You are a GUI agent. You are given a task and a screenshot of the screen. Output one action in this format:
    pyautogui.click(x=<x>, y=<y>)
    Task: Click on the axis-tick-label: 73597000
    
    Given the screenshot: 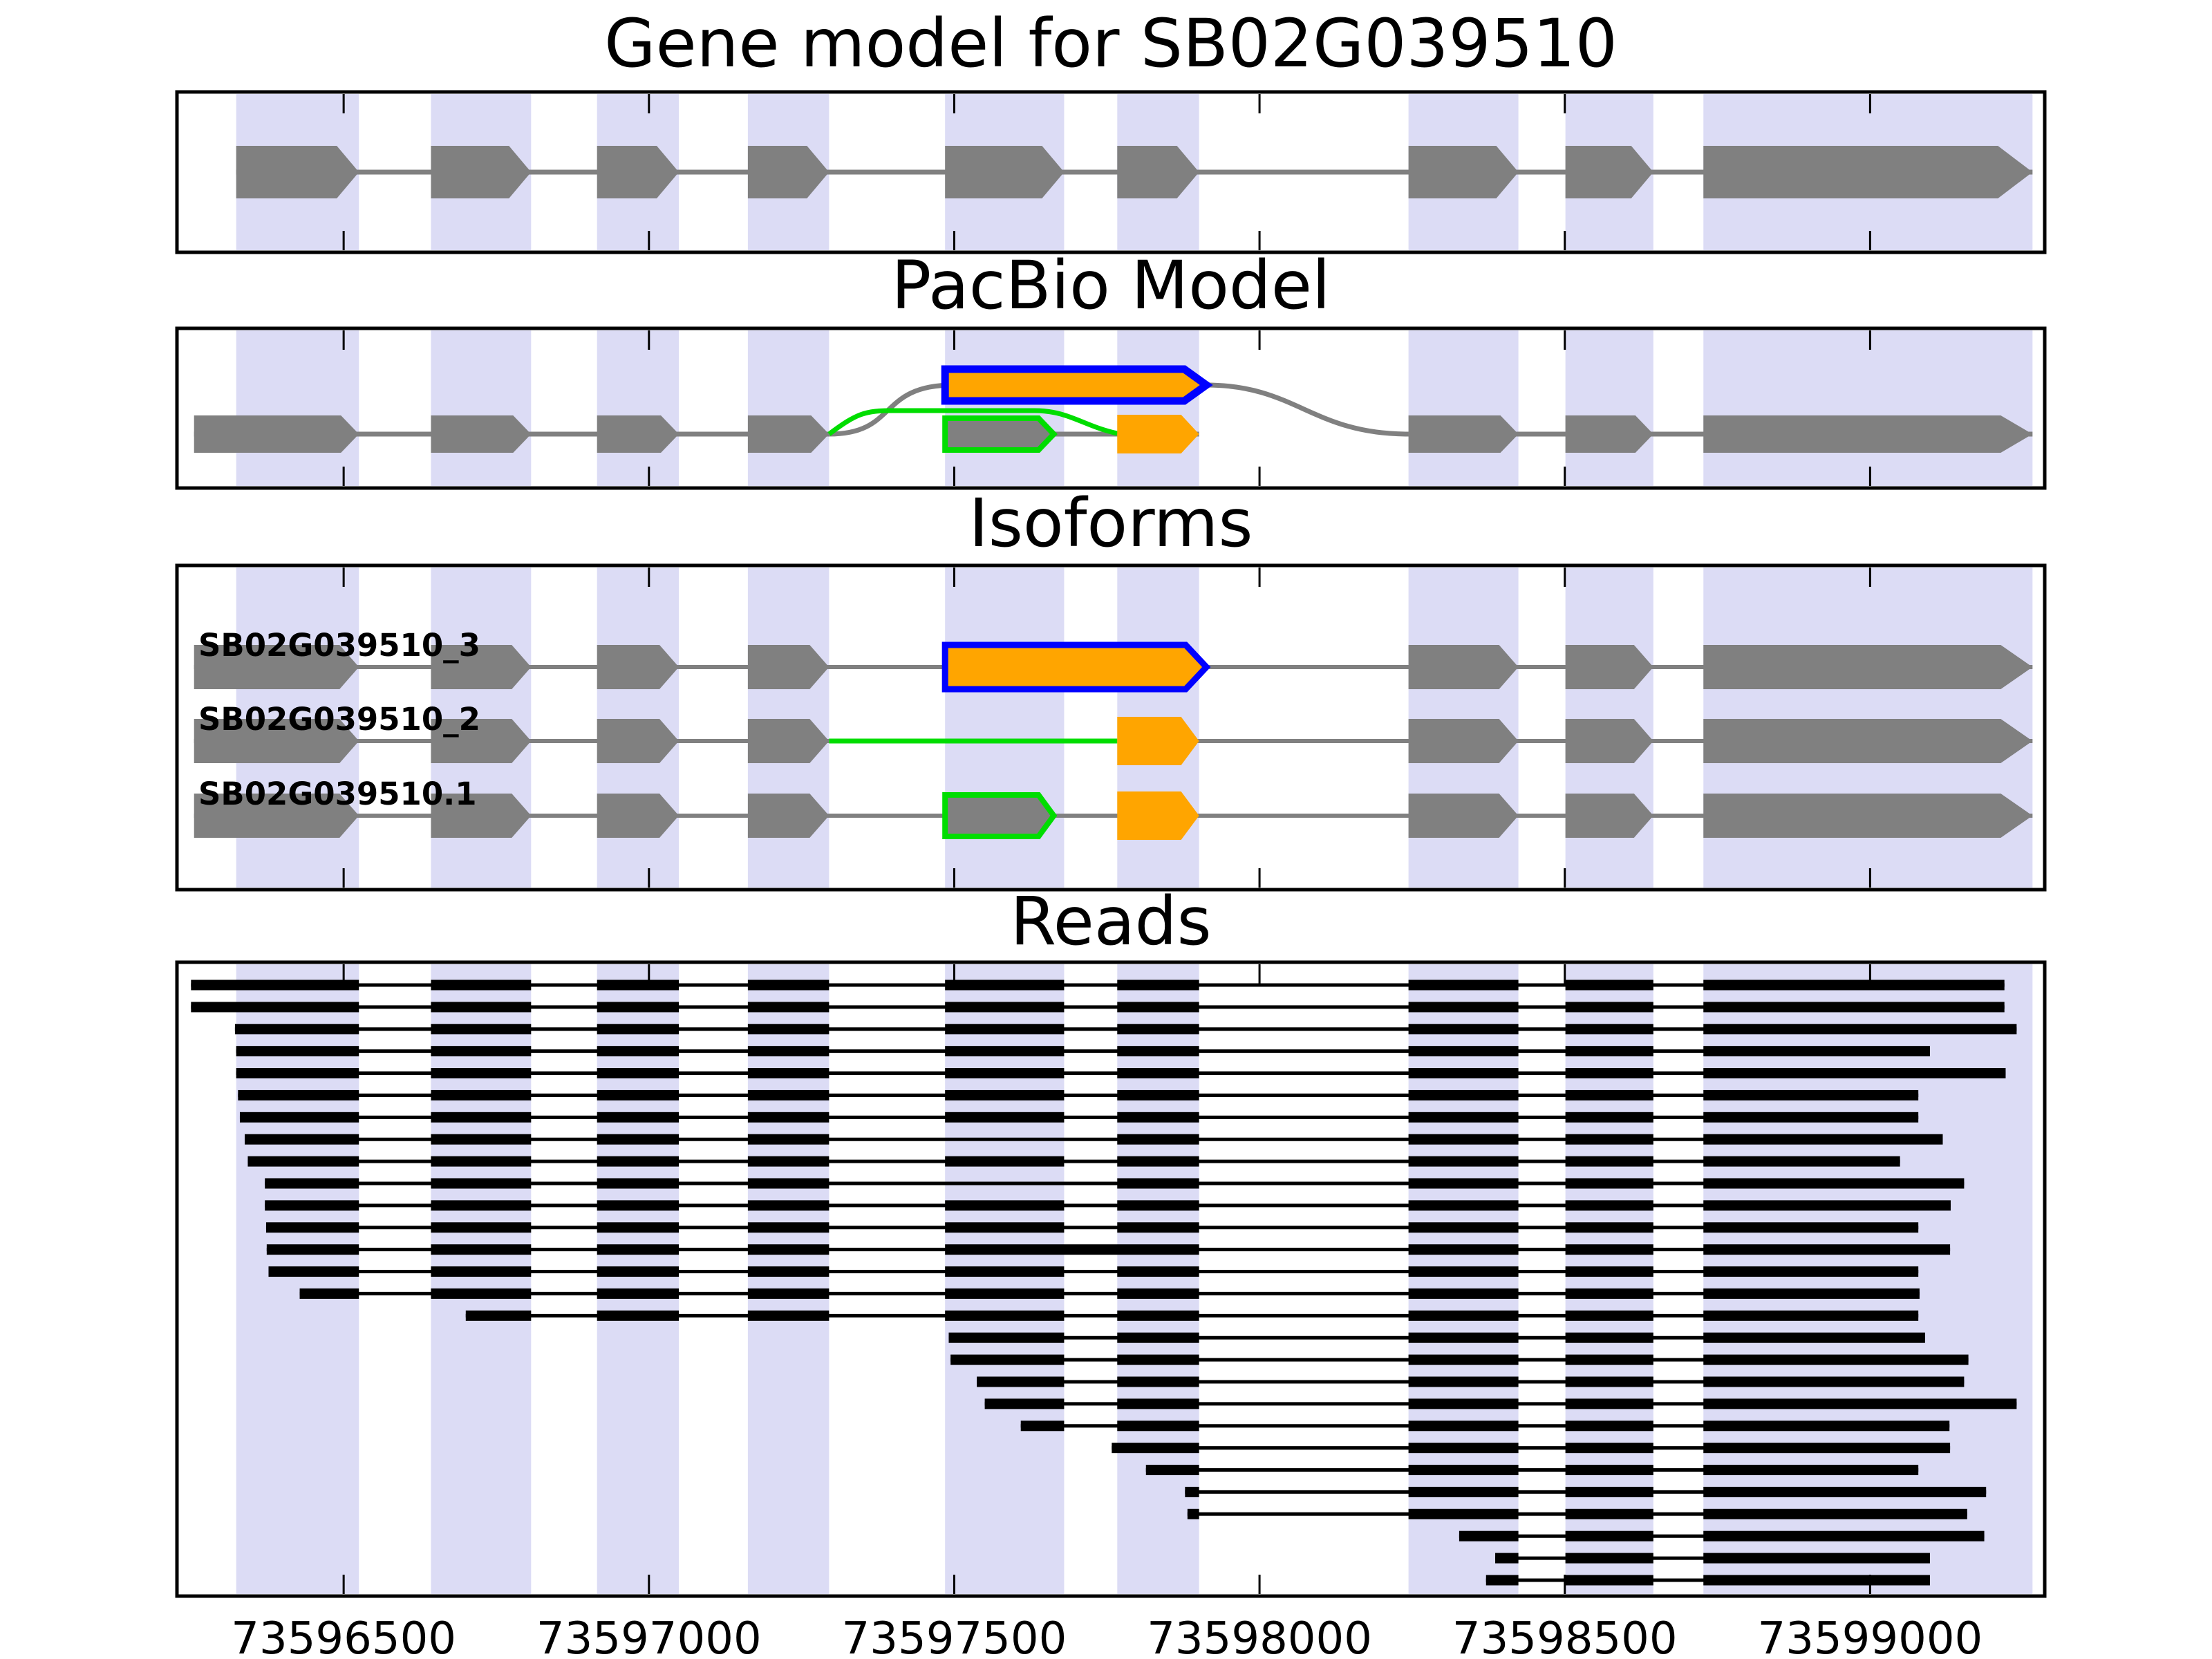 What is the action you would take?
    pyautogui.click(x=649, y=1636)
    